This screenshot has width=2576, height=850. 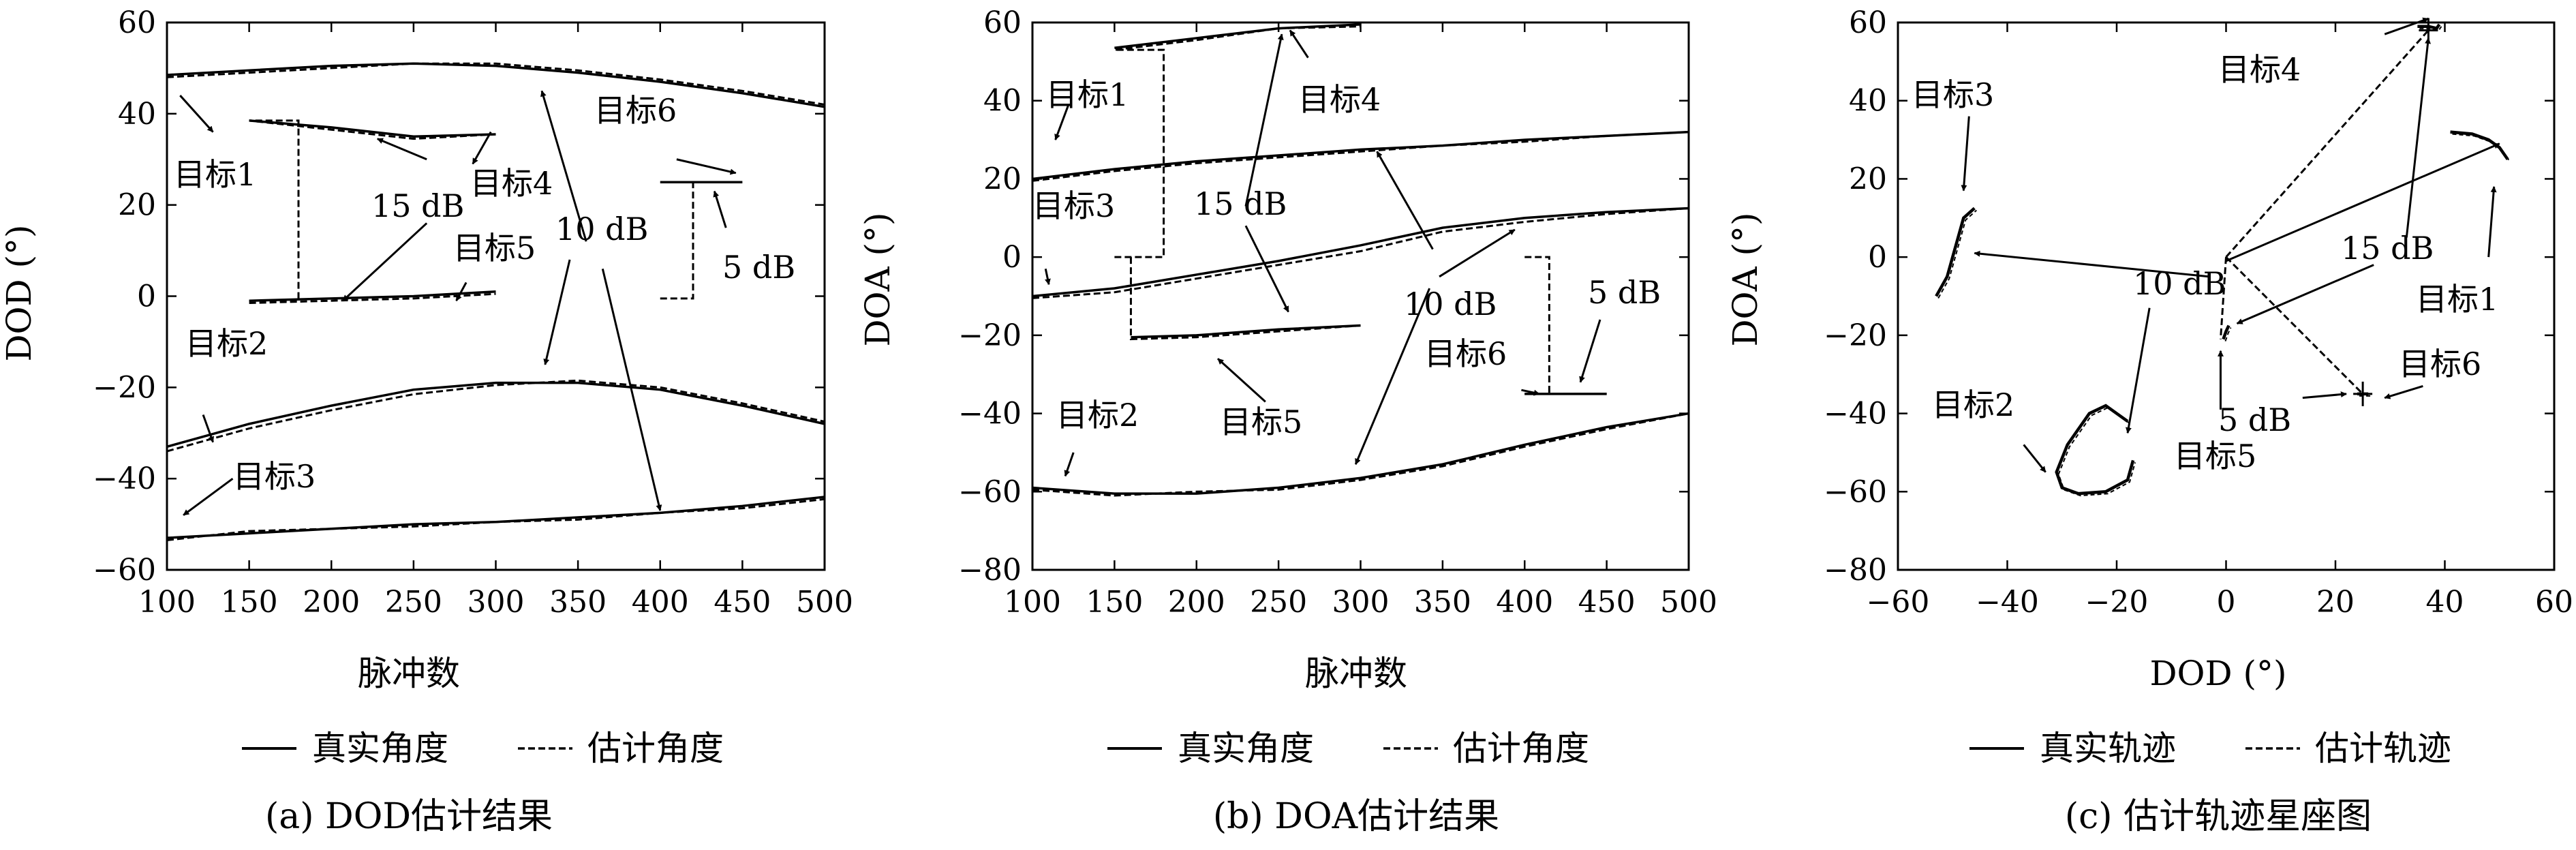 What do you see at coordinates (1953, 94) in the screenshot?
I see `label-target3-c: 目标3` at bounding box center [1953, 94].